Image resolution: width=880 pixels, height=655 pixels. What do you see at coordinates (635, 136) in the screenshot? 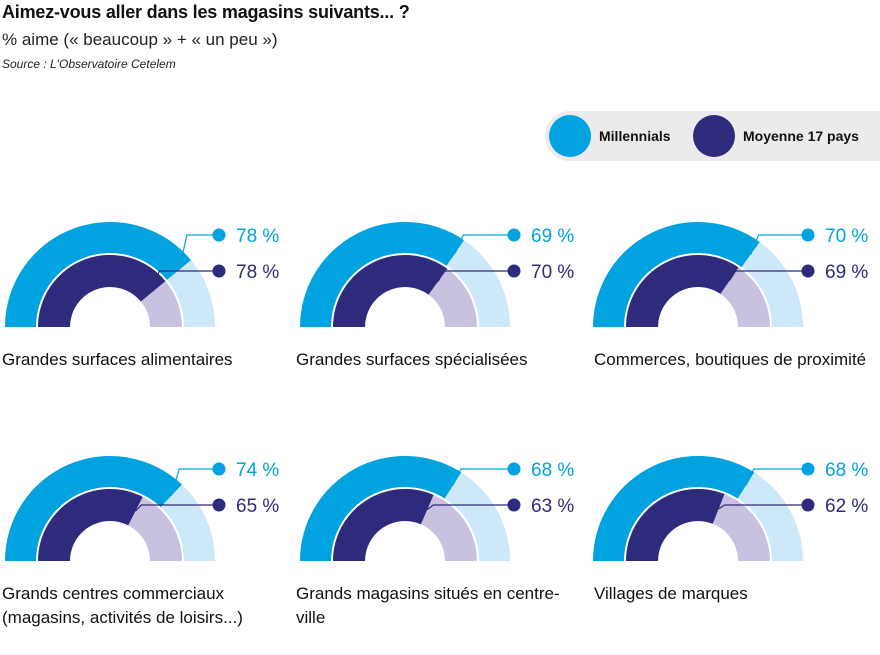
I see `legend-millennials-label: Millennials` at bounding box center [635, 136].